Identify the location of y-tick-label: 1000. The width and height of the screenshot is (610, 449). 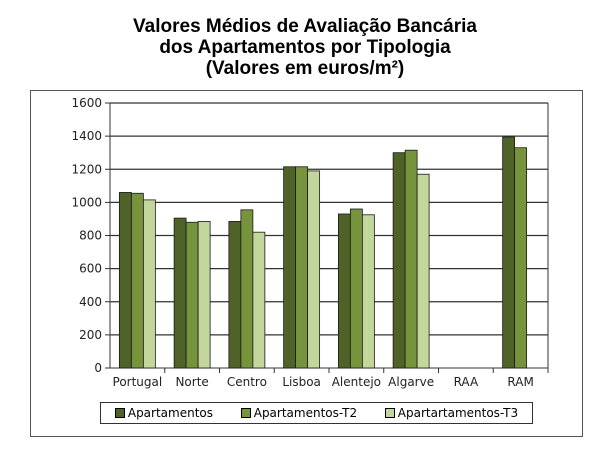
(86, 202).